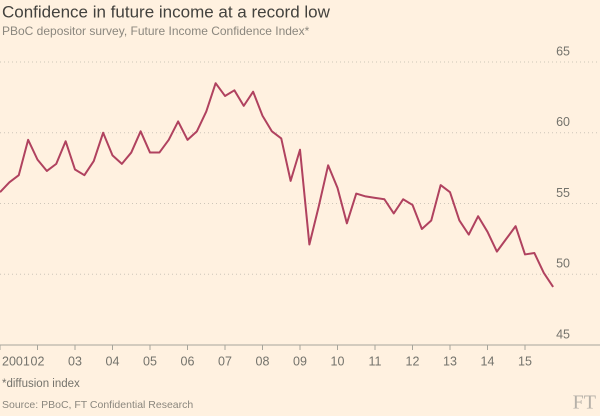 The height and width of the screenshot is (416, 600). I want to click on x-tick-label: 09, so click(300, 361).